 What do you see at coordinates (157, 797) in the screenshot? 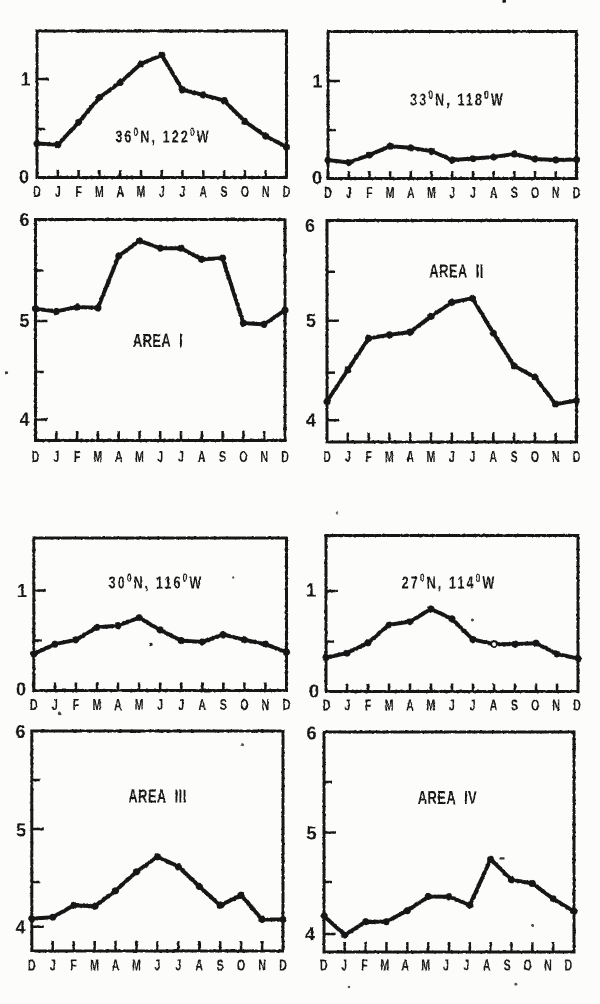
I see `svg-text: AREA III` at bounding box center [157, 797].